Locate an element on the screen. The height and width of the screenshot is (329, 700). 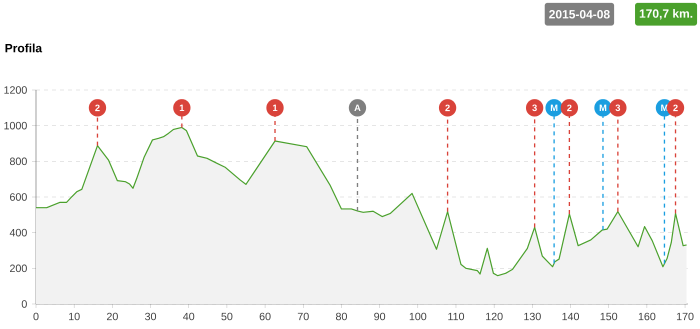
x-tick-label: 60 is located at coordinates (265, 316).